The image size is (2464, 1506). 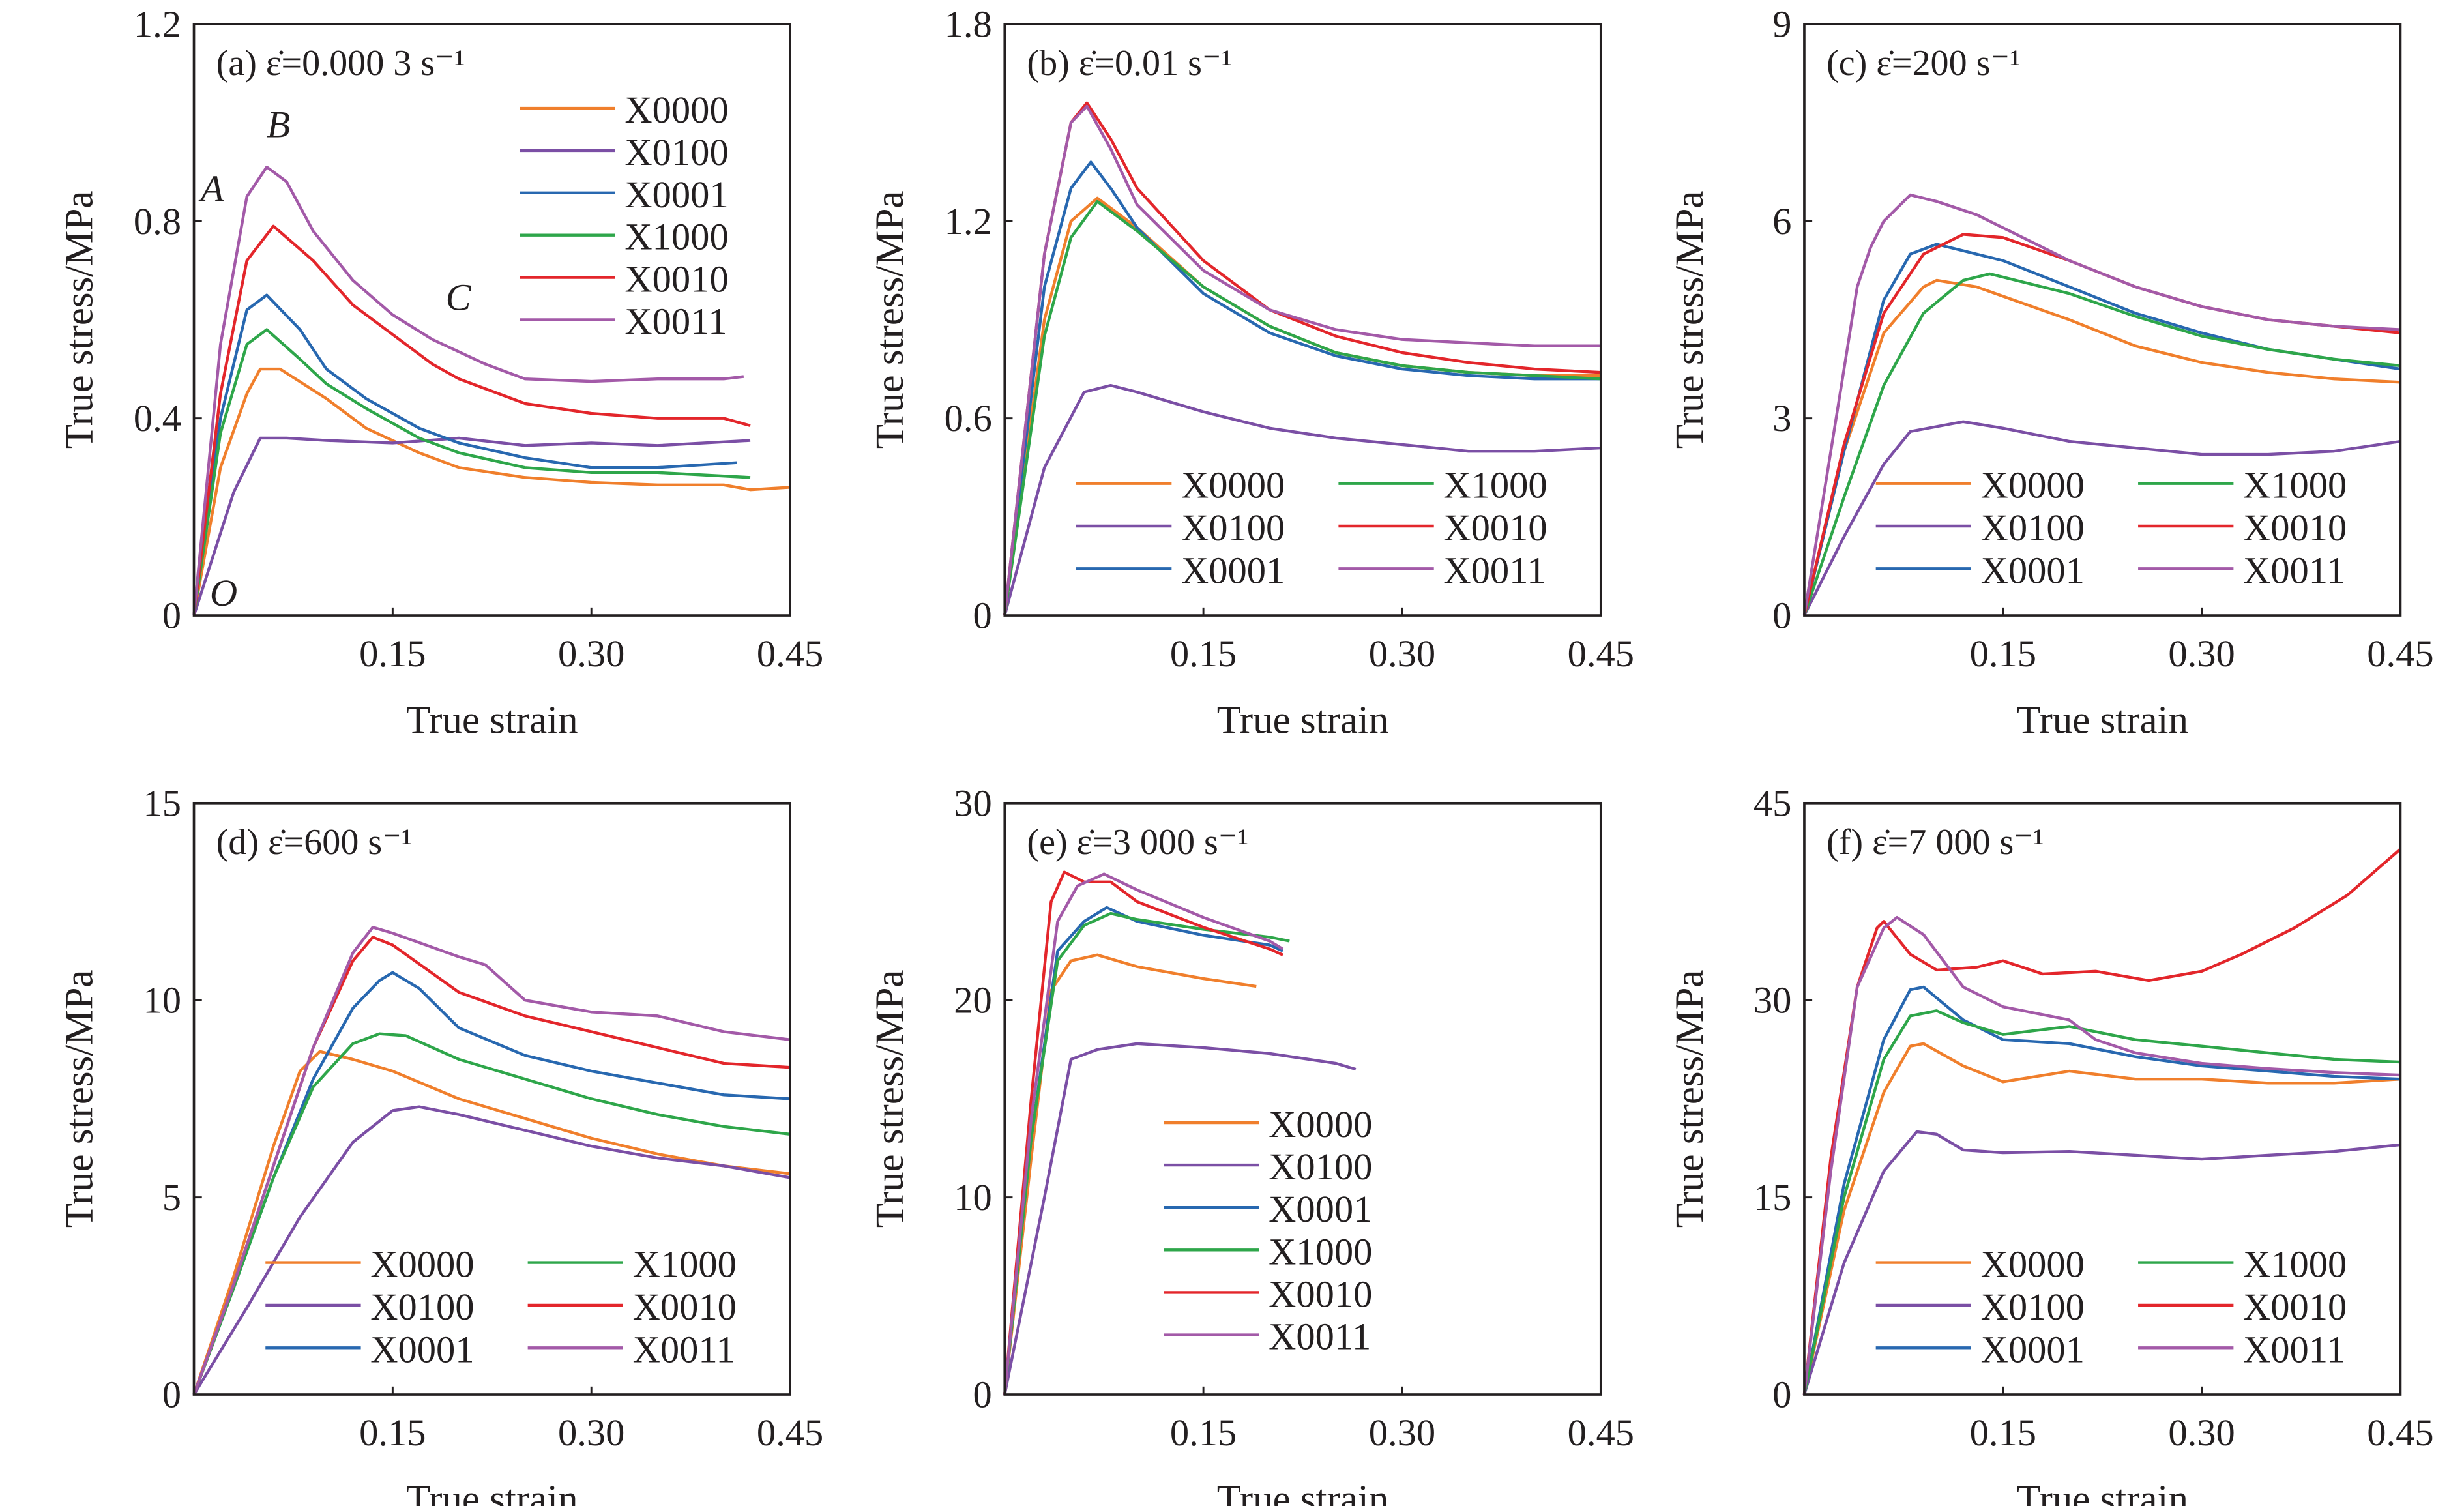 I want to click on y-tick-label: 1.2, so click(x=969, y=221).